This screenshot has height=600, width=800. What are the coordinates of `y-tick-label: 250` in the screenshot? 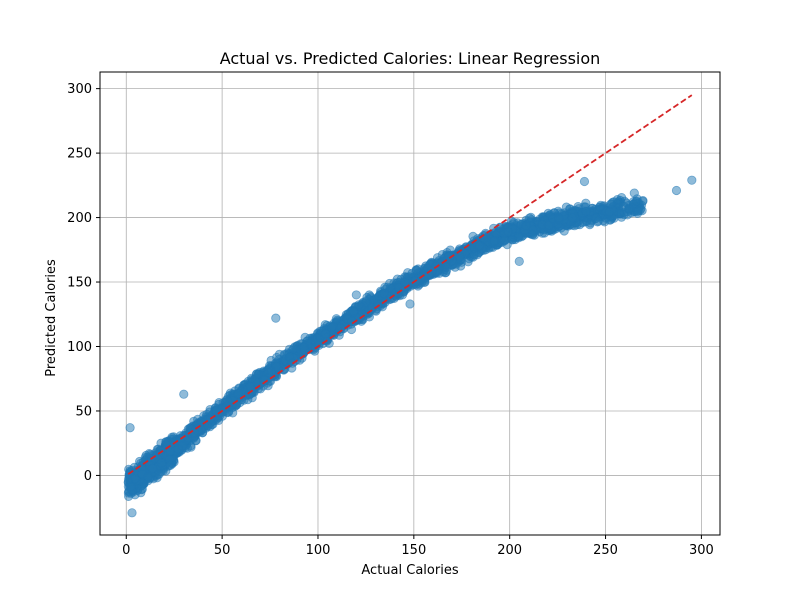 It's located at (79, 154).